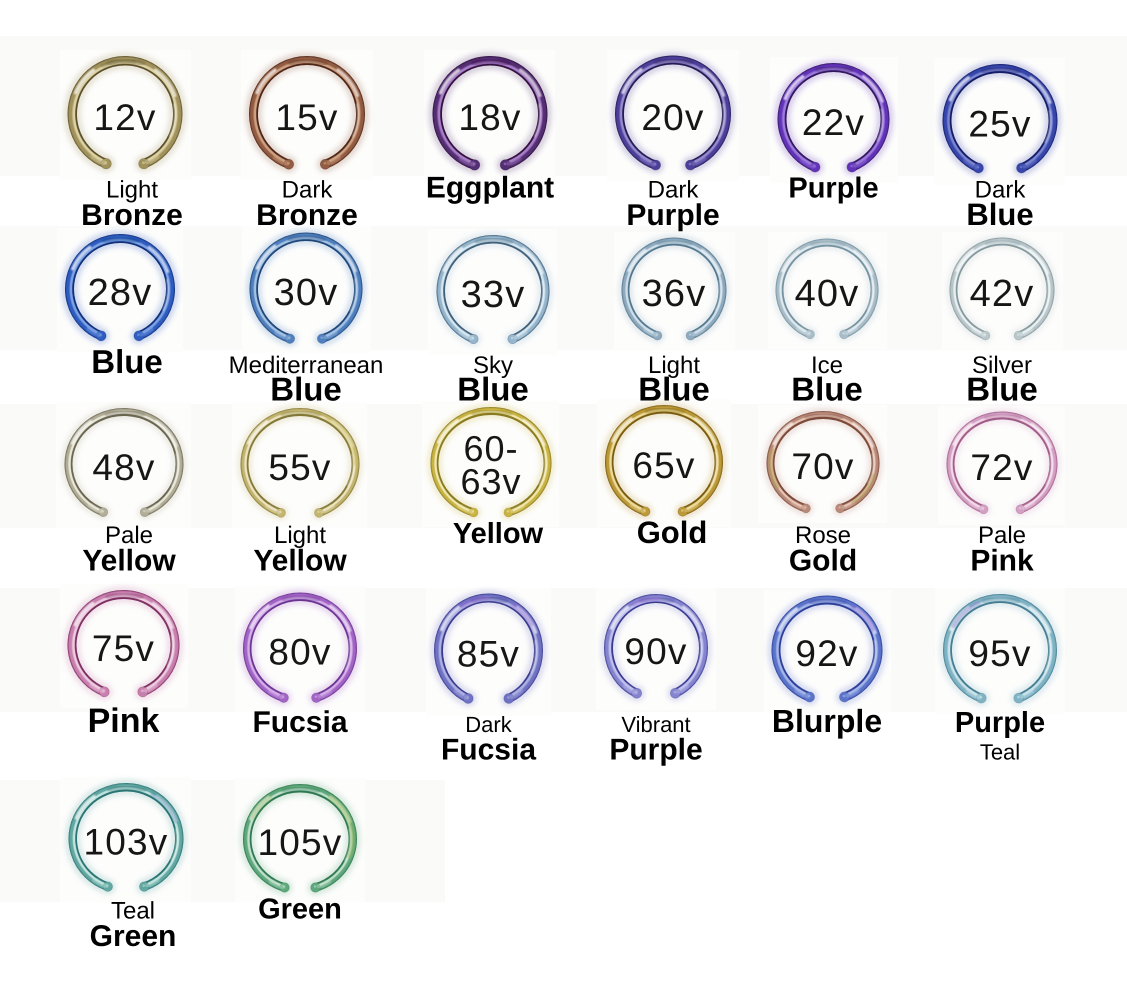 The width and height of the screenshot is (1127, 1005). What do you see at coordinates (1001, 467) in the screenshot?
I see `svg-text: 72v` at bounding box center [1001, 467].